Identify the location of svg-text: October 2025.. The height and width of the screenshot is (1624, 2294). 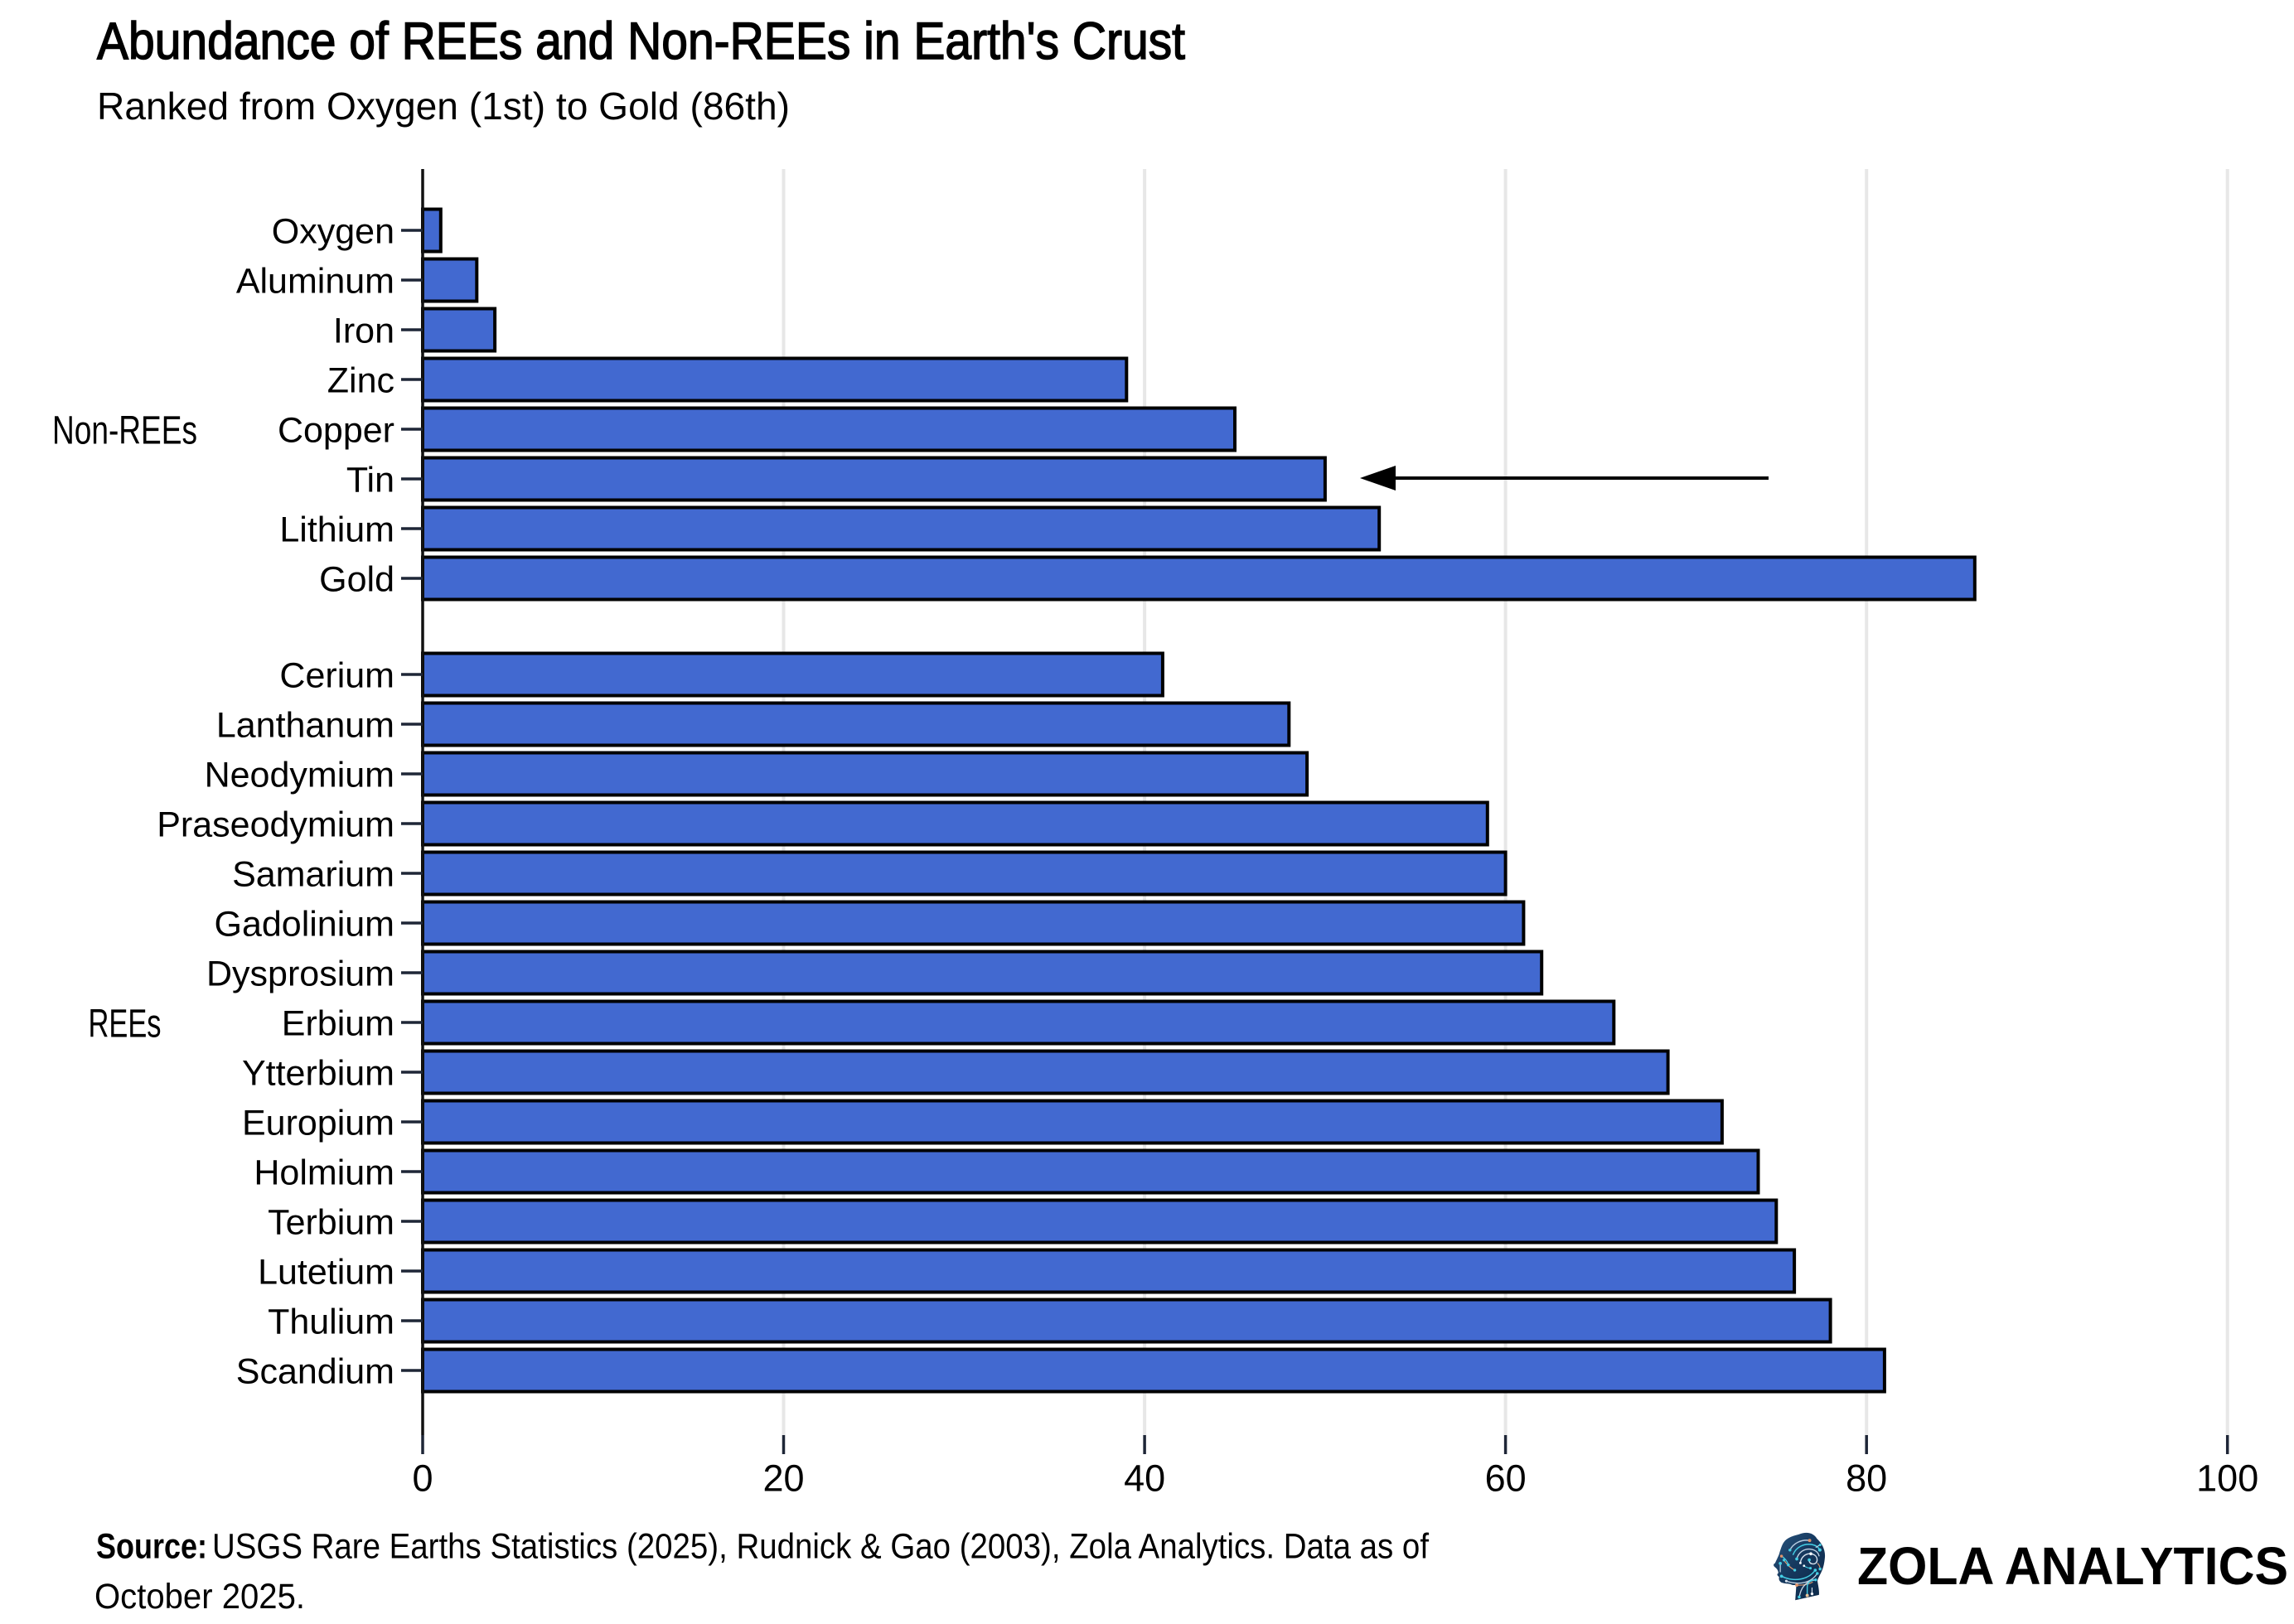
(199, 1597).